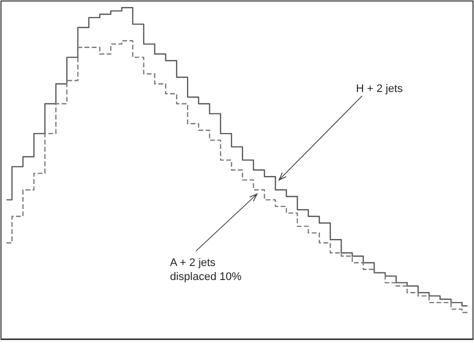  Describe the element at coordinates (206, 270) in the screenshot. I see `annotation: A + 2 jets displaced 10%` at that location.